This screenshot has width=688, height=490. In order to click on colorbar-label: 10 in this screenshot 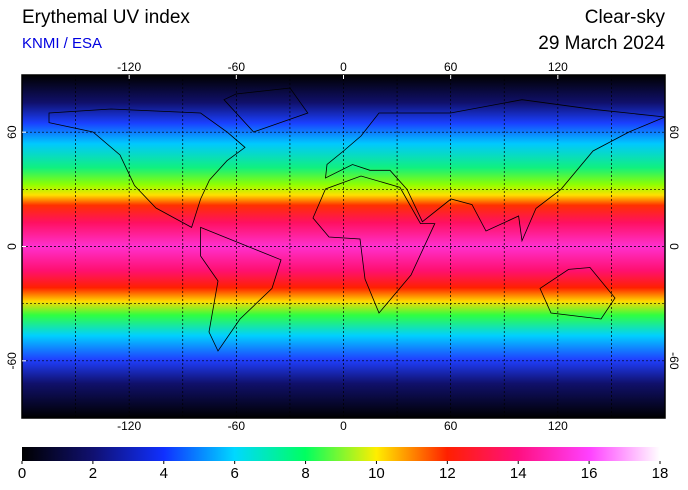, I will do `click(376, 473)`.